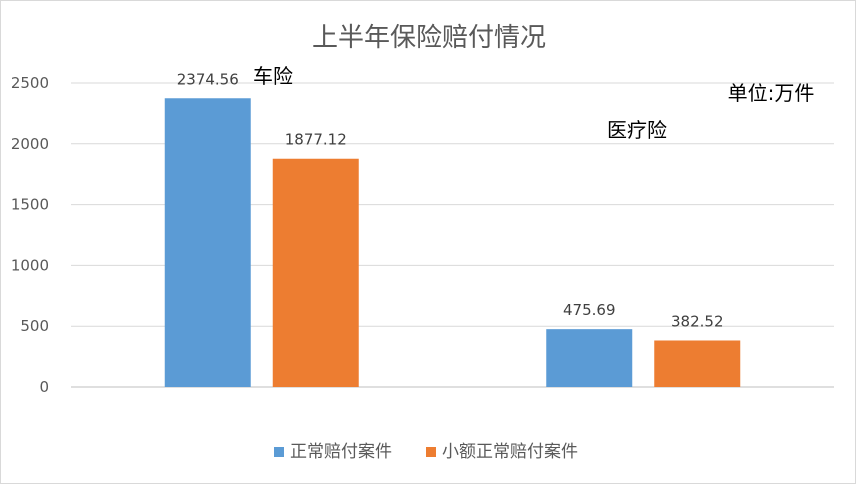  I want to click on data-label: 382.52, so click(697, 321).